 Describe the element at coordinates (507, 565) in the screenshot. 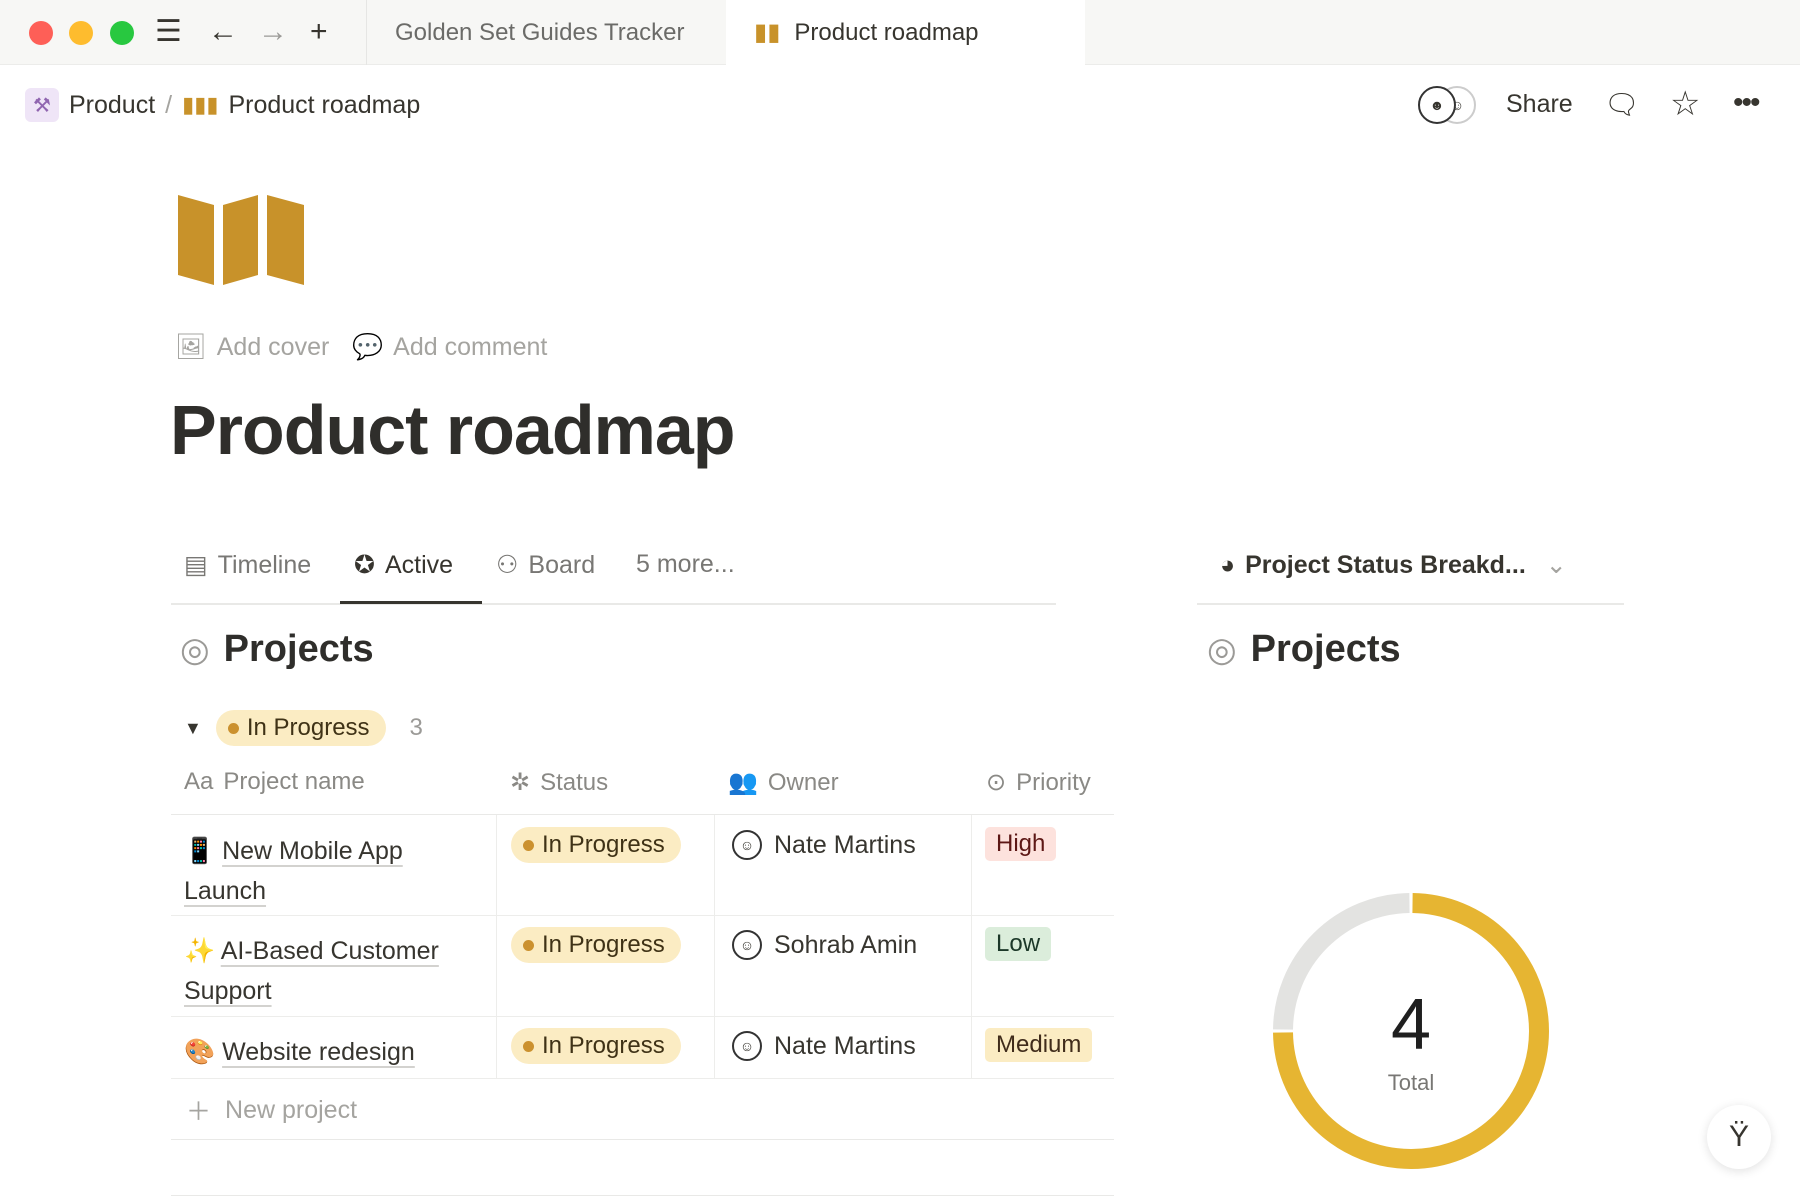

I see `board-icon: ⚇` at that location.